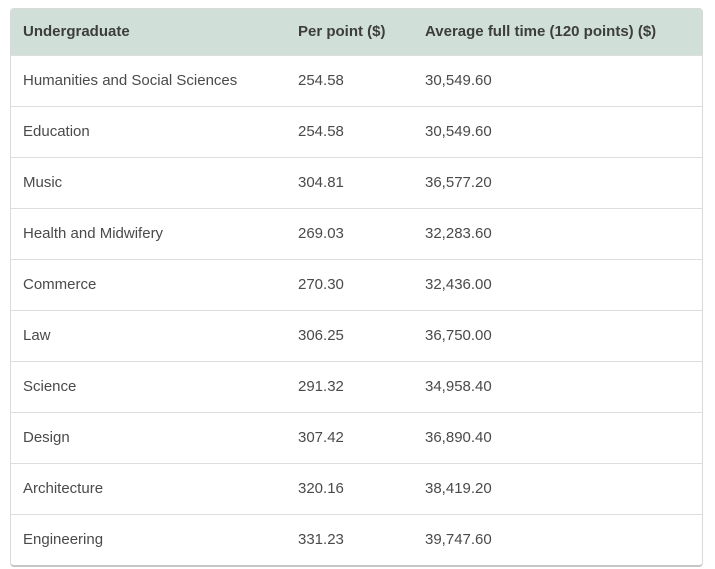 This screenshot has width=715, height=569. I want to click on avg-full-time-cell: 38,419.20, so click(557, 489).